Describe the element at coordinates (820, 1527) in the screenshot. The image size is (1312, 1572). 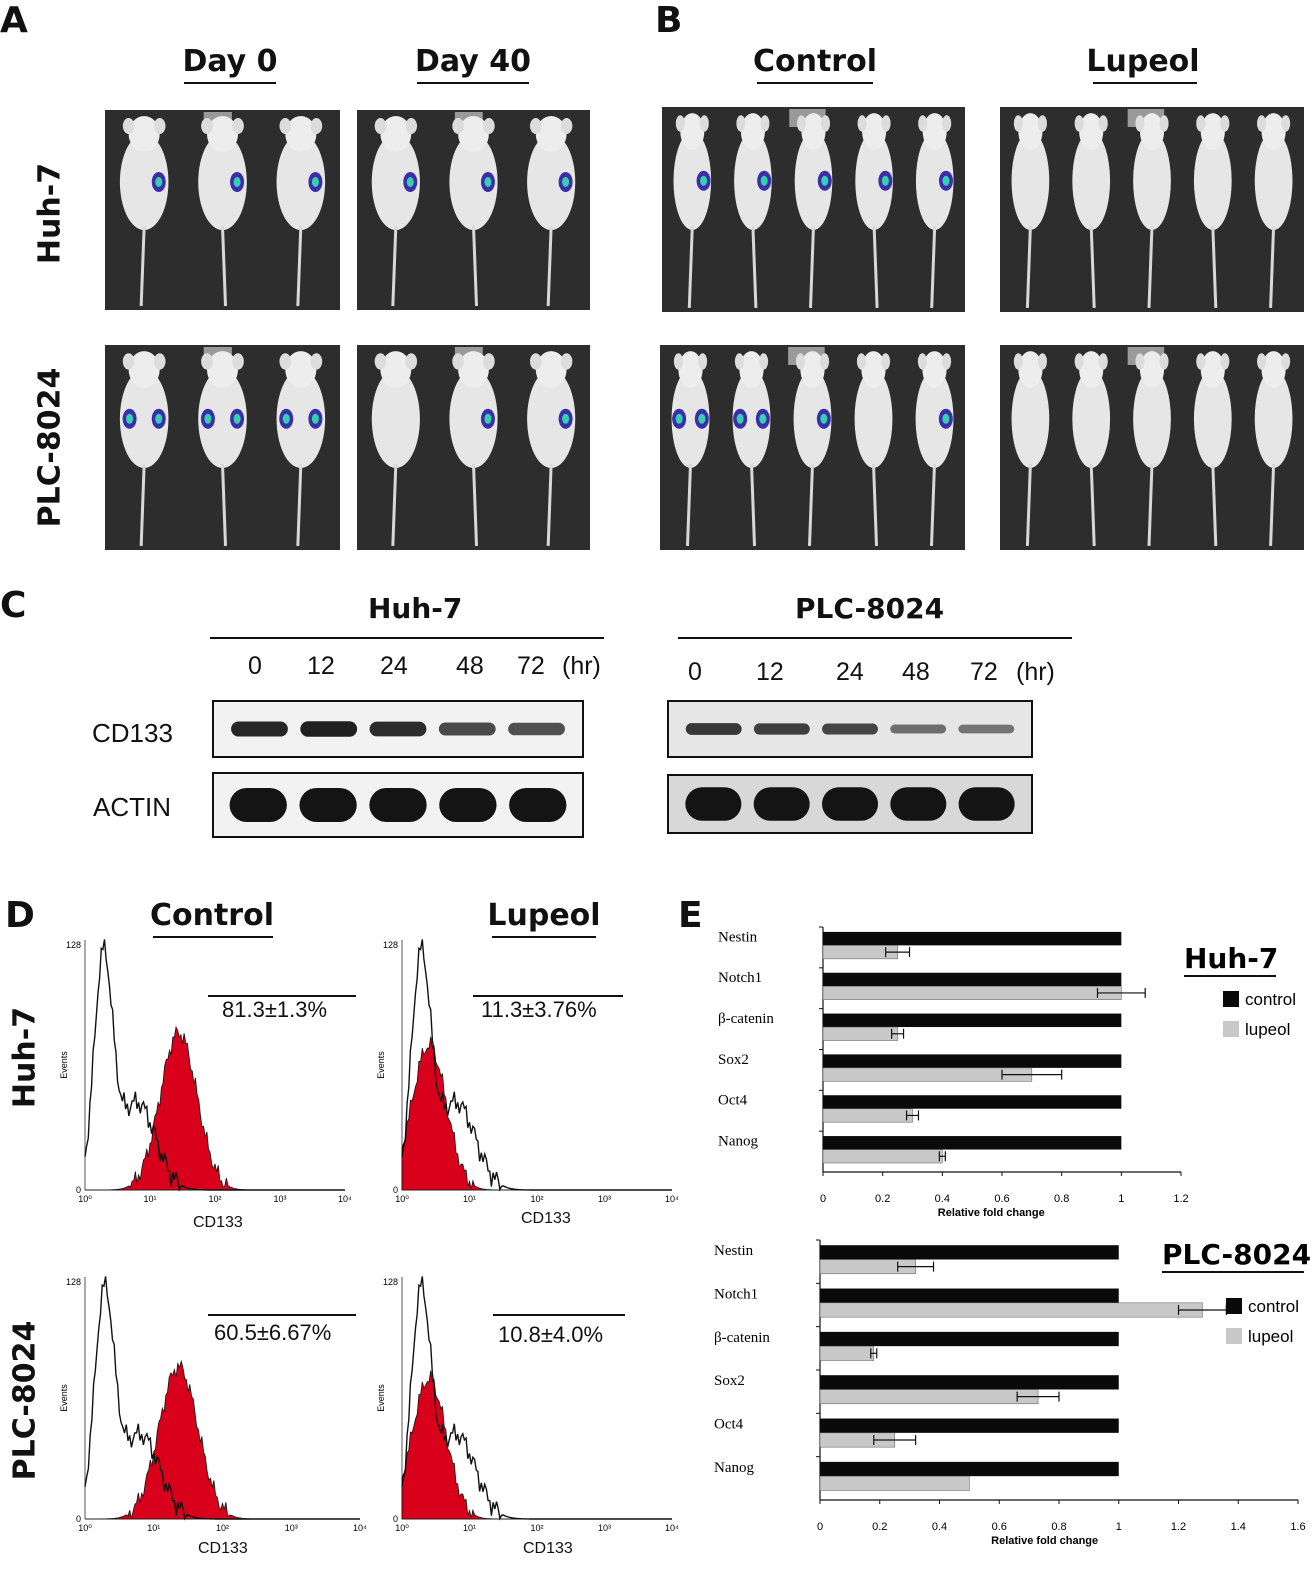
I see `x-tick-label: 0` at that location.